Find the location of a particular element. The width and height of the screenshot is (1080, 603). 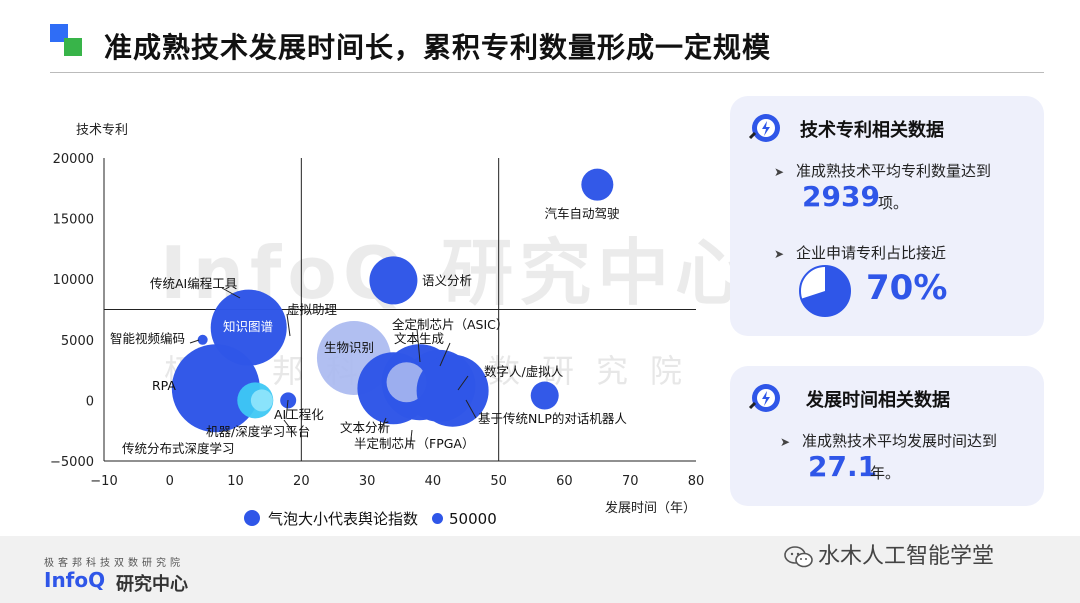

x-tick-label: 30 is located at coordinates (367, 481).